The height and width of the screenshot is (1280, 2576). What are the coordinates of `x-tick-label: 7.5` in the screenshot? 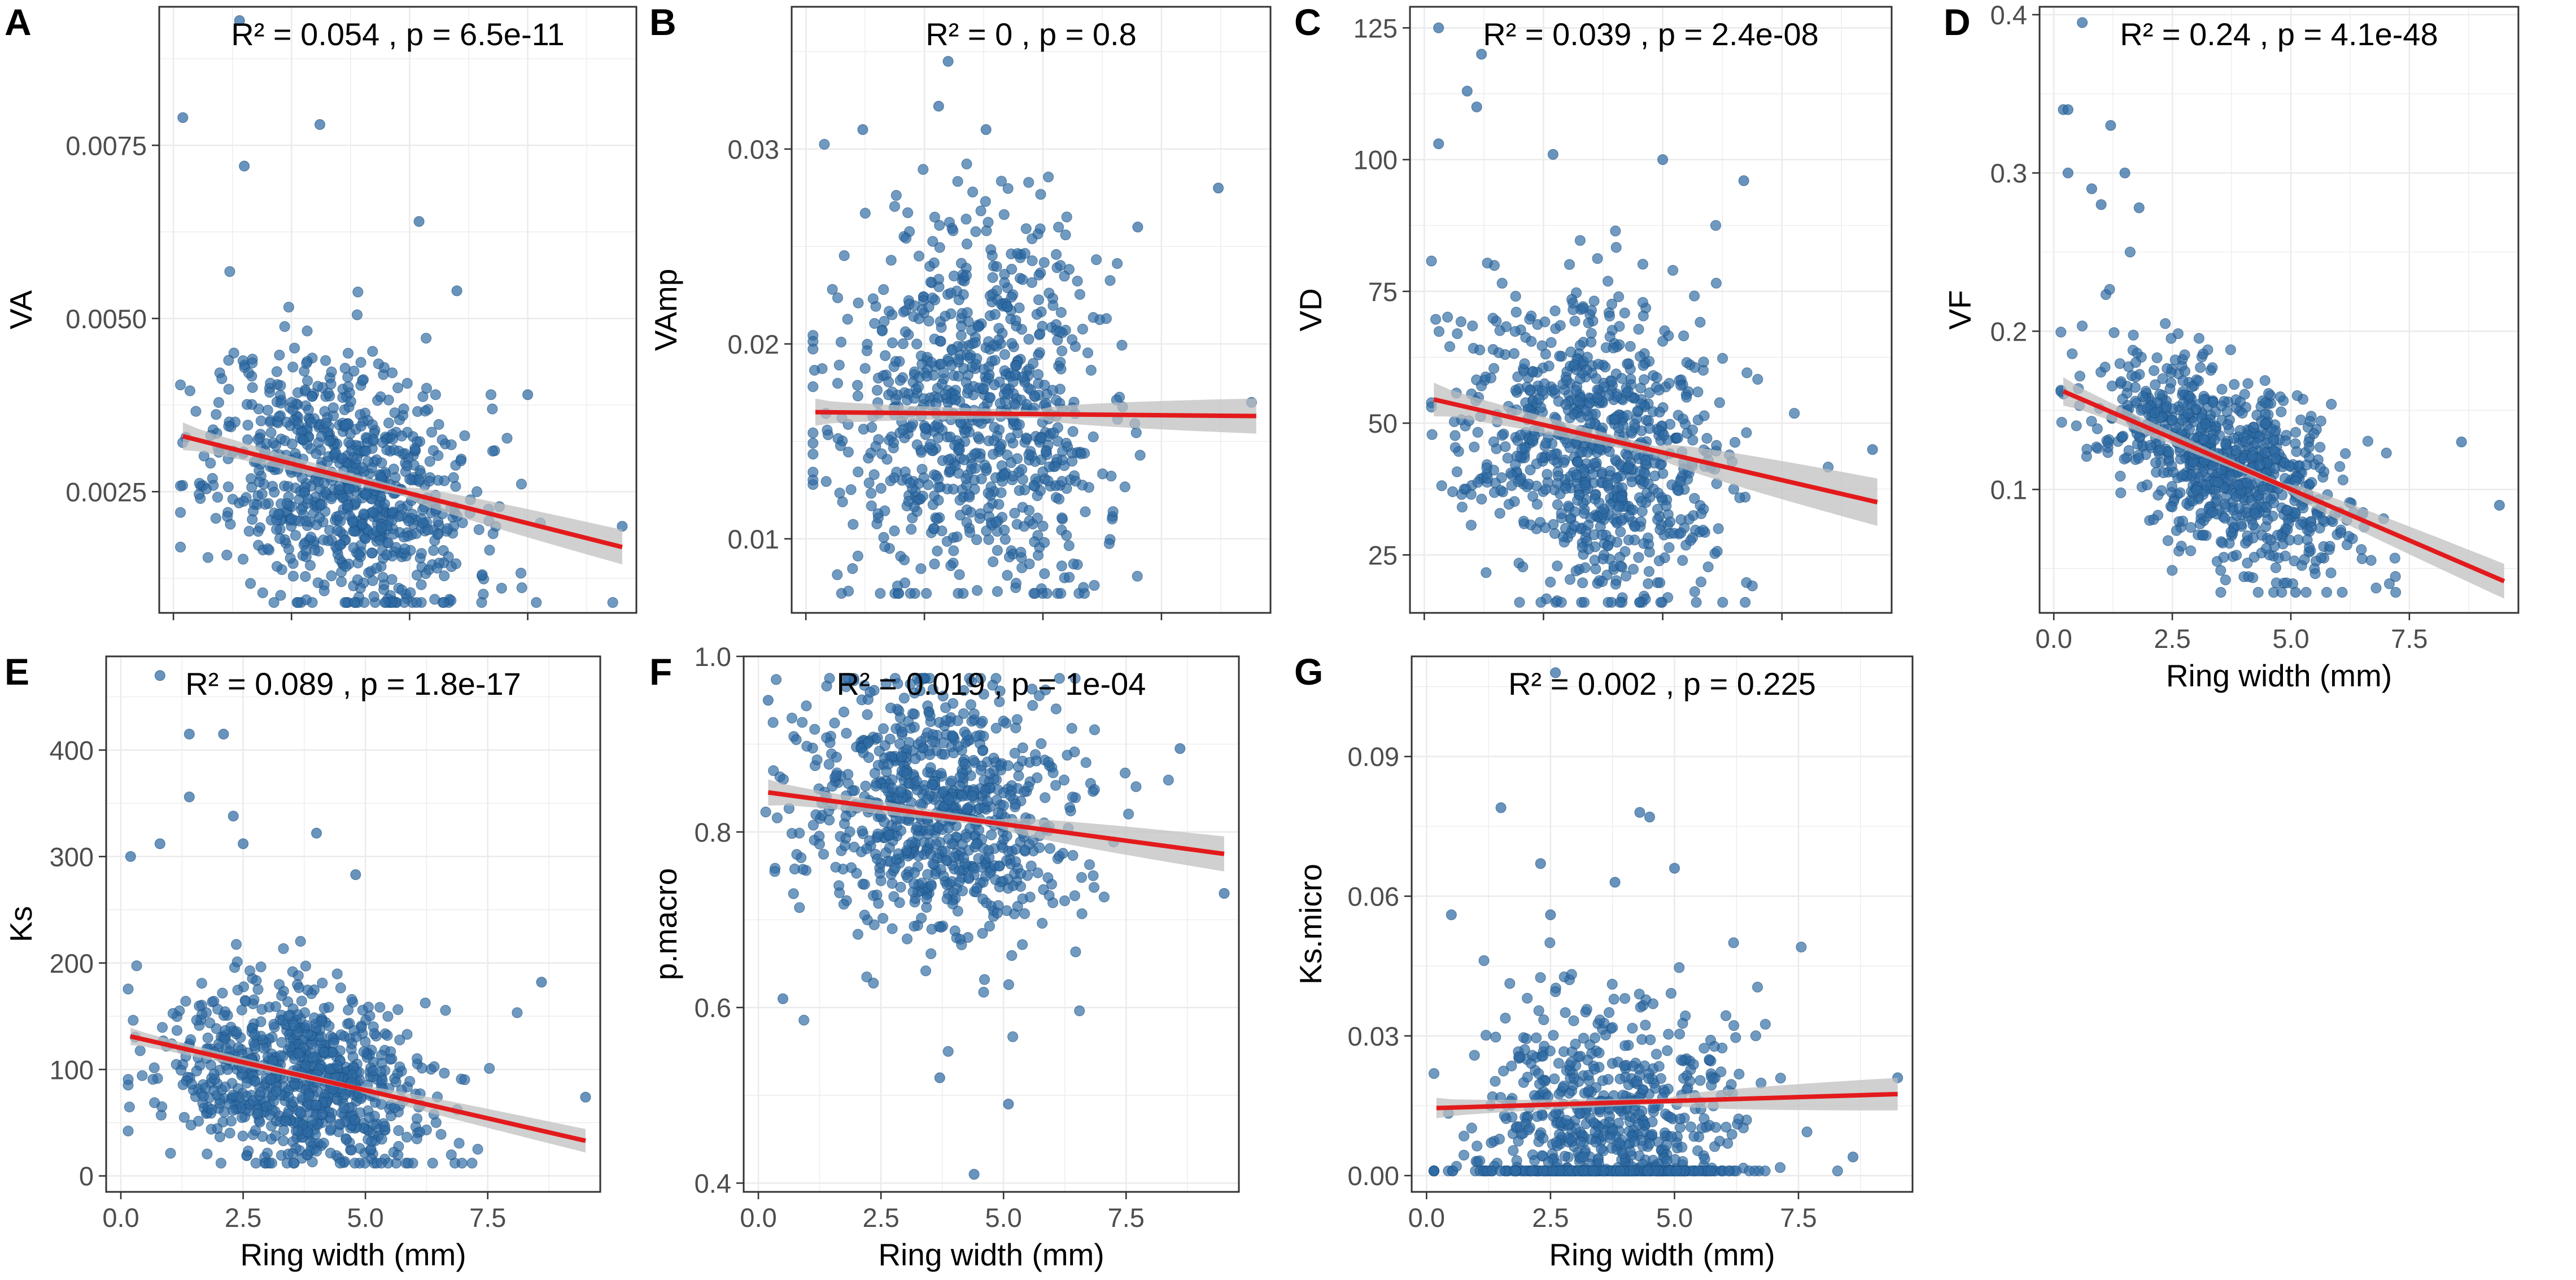 It's located at (2409, 639).